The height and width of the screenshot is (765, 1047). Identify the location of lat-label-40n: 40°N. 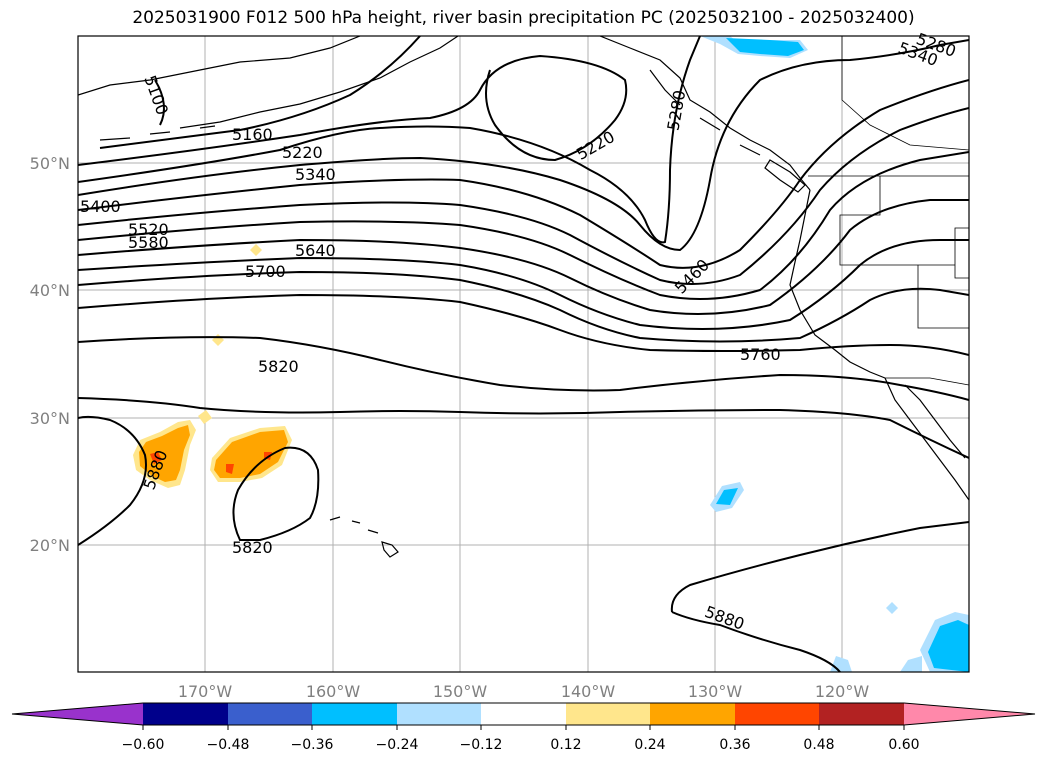
(50, 290).